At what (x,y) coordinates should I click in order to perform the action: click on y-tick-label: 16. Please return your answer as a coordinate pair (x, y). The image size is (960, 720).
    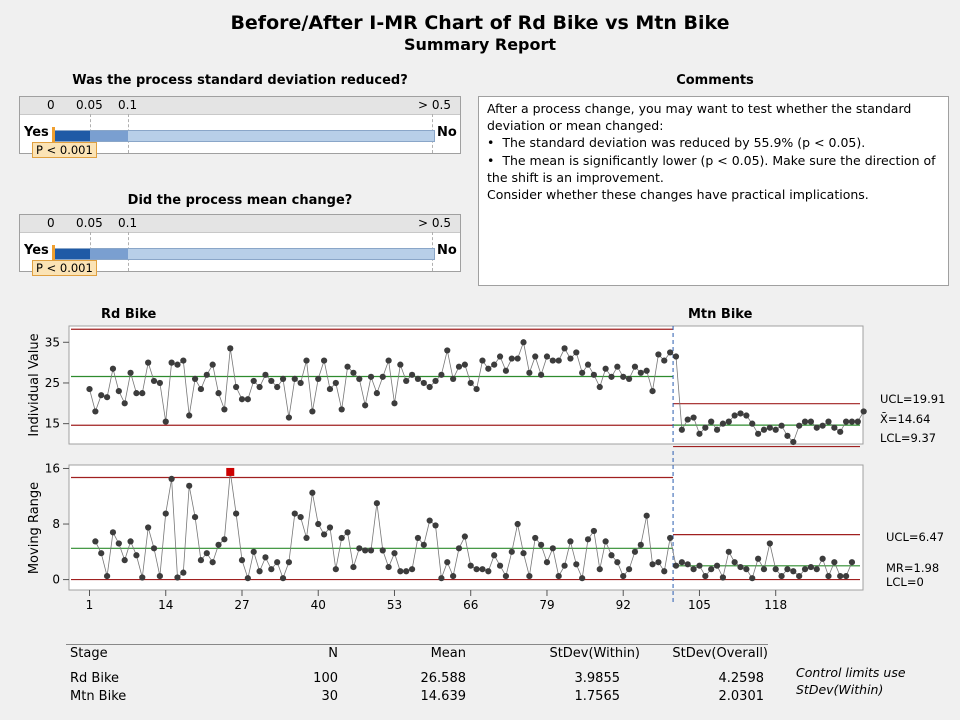
    Looking at the image, I should click on (52, 468).